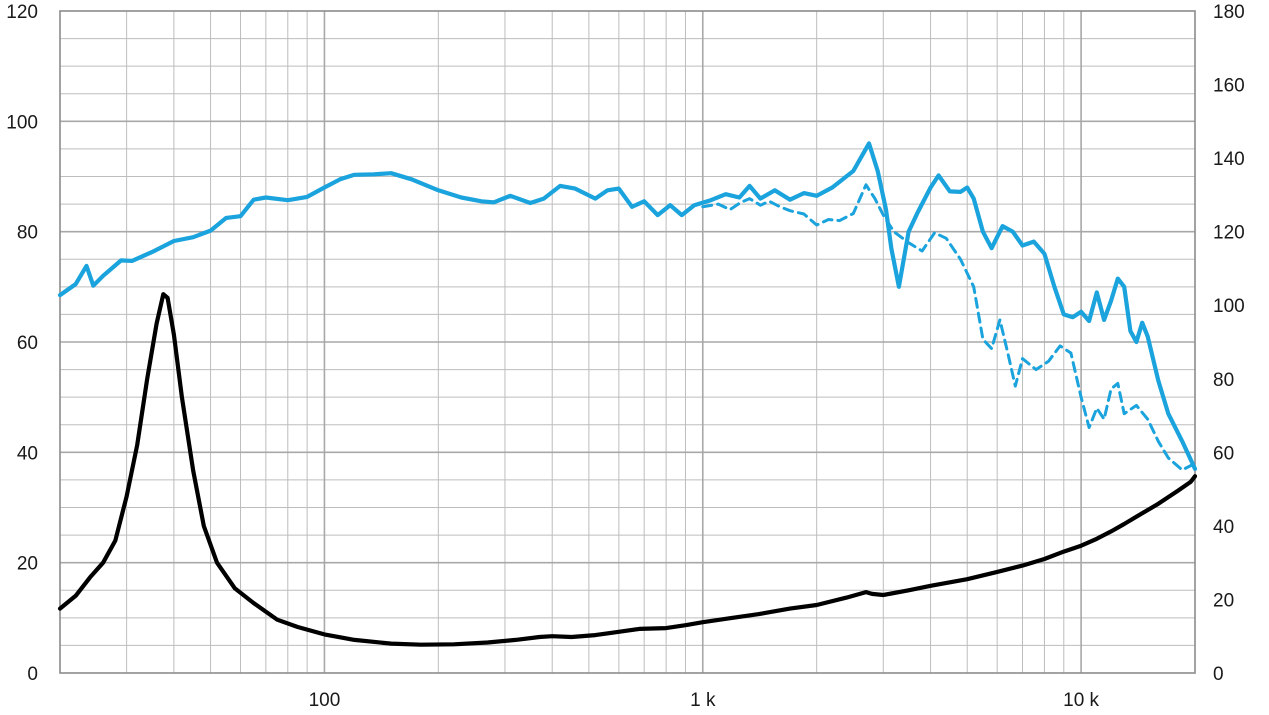 Image resolution: width=1269 pixels, height=715 pixels. I want to click on right-y-tick-label-1: 20, so click(1223, 600).